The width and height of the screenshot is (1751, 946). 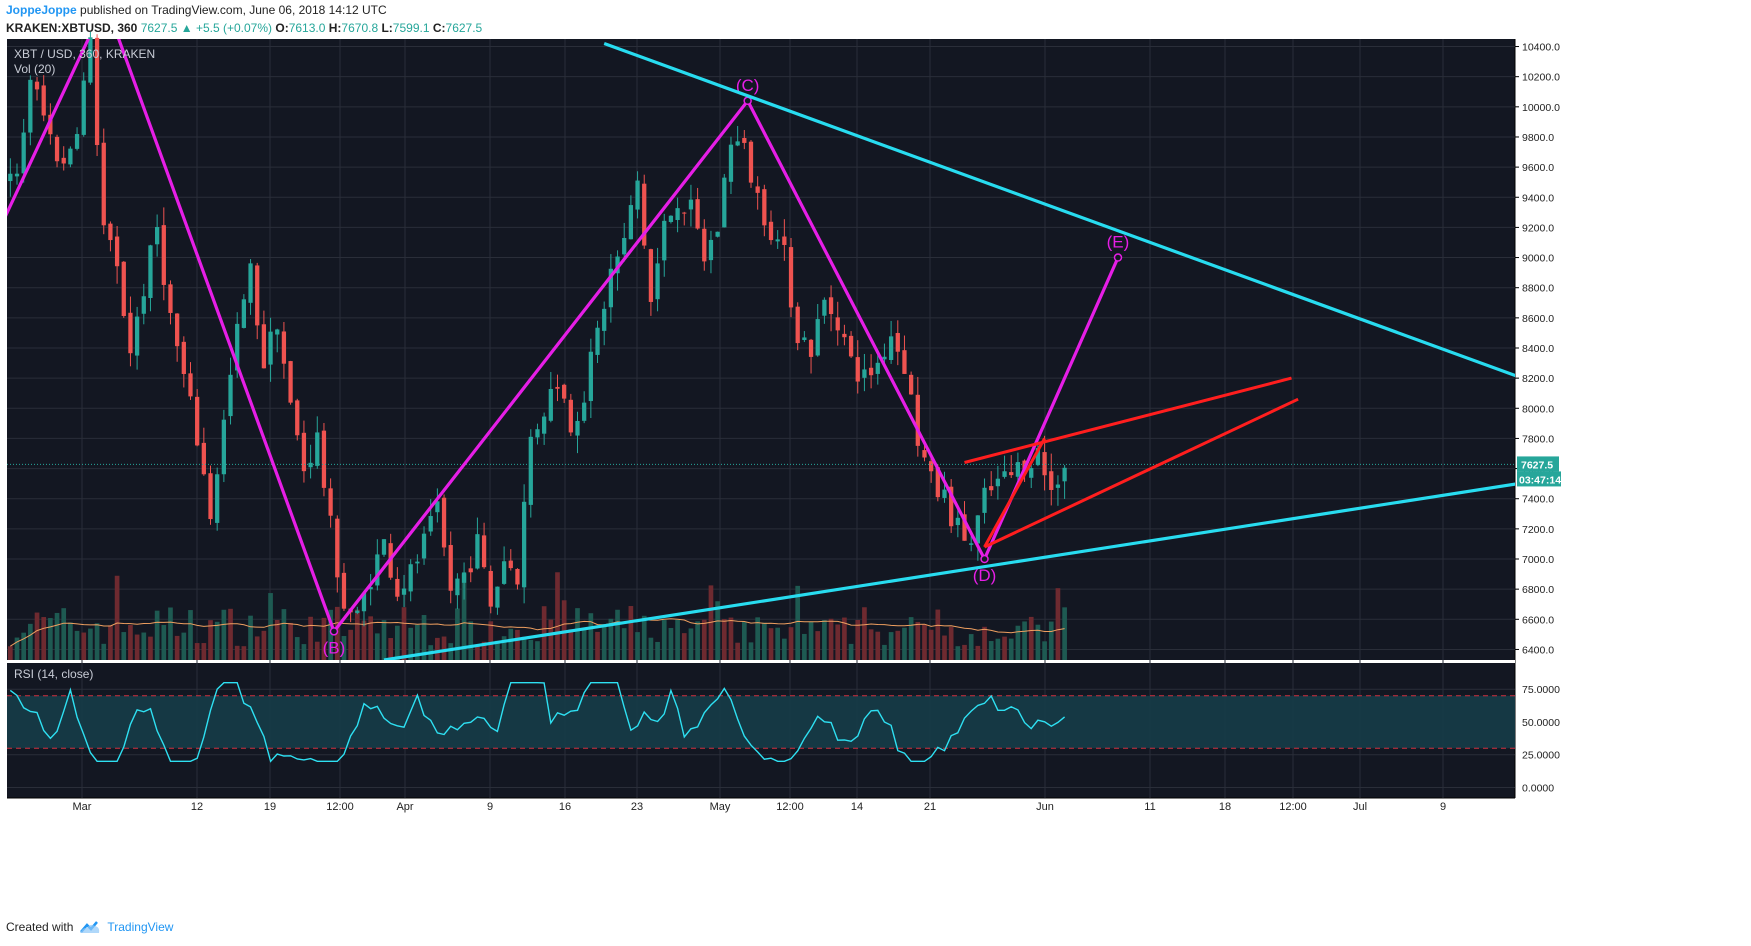 What do you see at coordinates (1541, 78) in the screenshot?
I see `y-tick-label: 10200.0` at bounding box center [1541, 78].